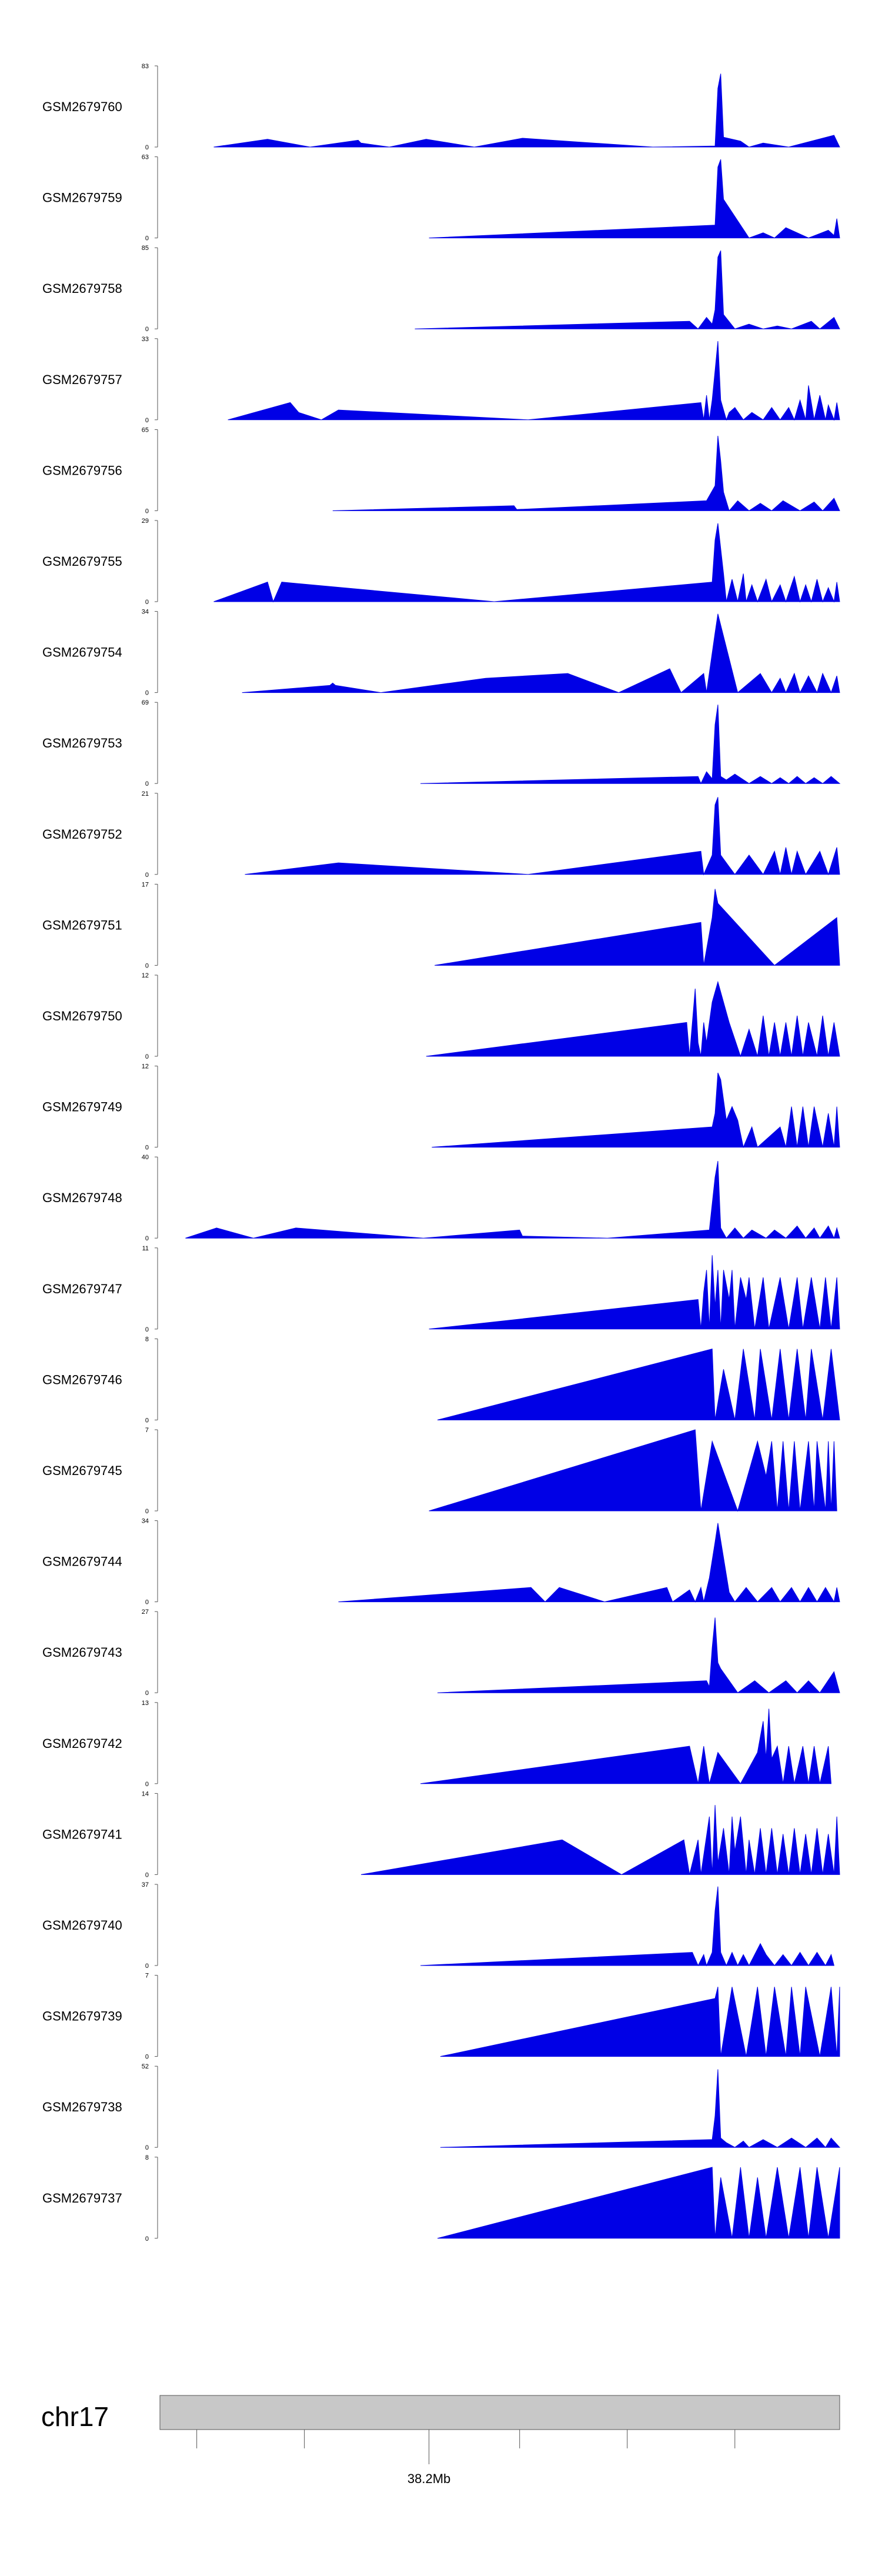 The width and height of the screenshot is (882, 2576). I want to click on track-label: GSM2679751, so click(82, 924).